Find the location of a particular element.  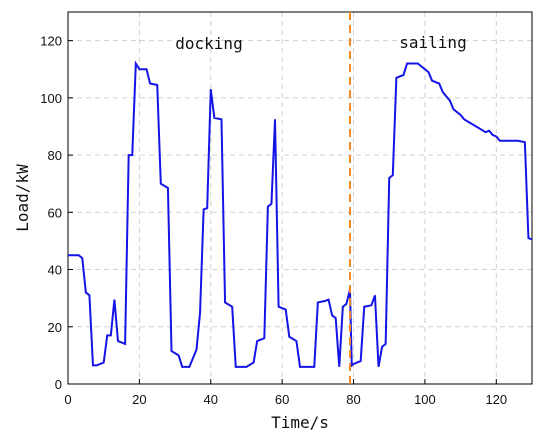

y-tick-label: 40 is located at coordinates (55, 270).